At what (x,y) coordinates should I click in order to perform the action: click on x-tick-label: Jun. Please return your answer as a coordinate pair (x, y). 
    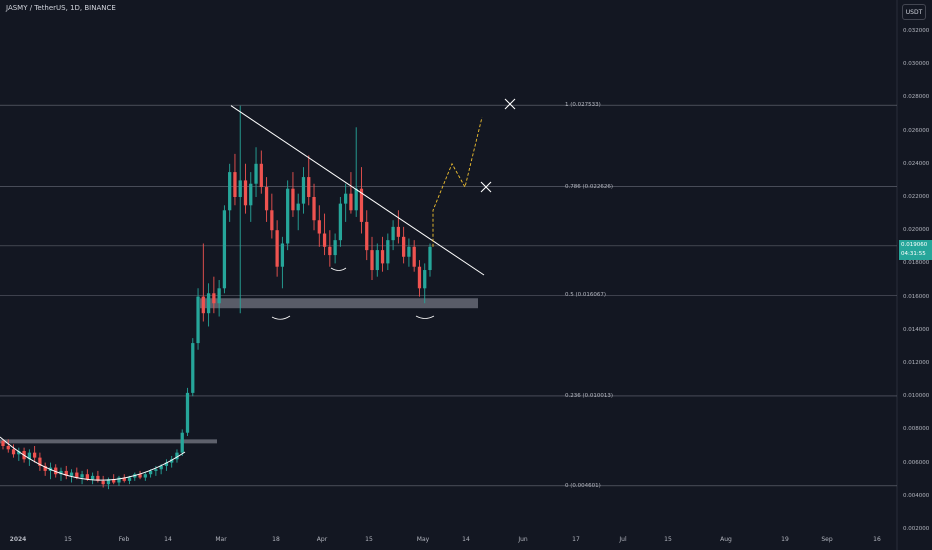
    Looking at the image, I should click on (523, 539).